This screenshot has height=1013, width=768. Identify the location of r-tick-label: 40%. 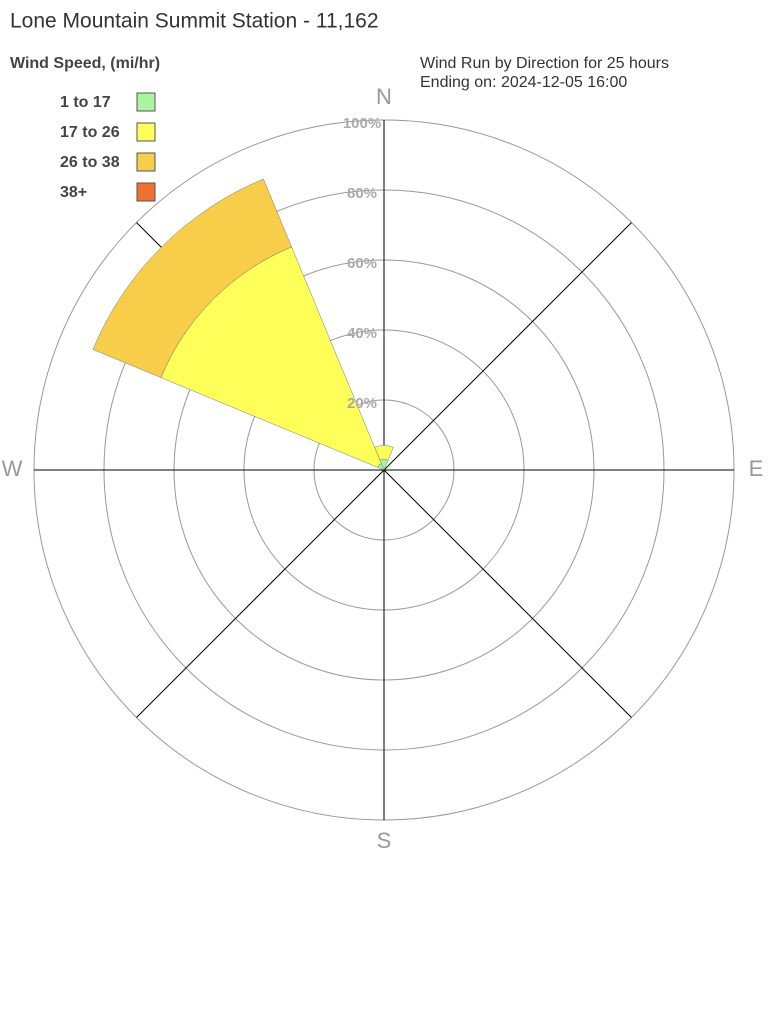
(362, 333).